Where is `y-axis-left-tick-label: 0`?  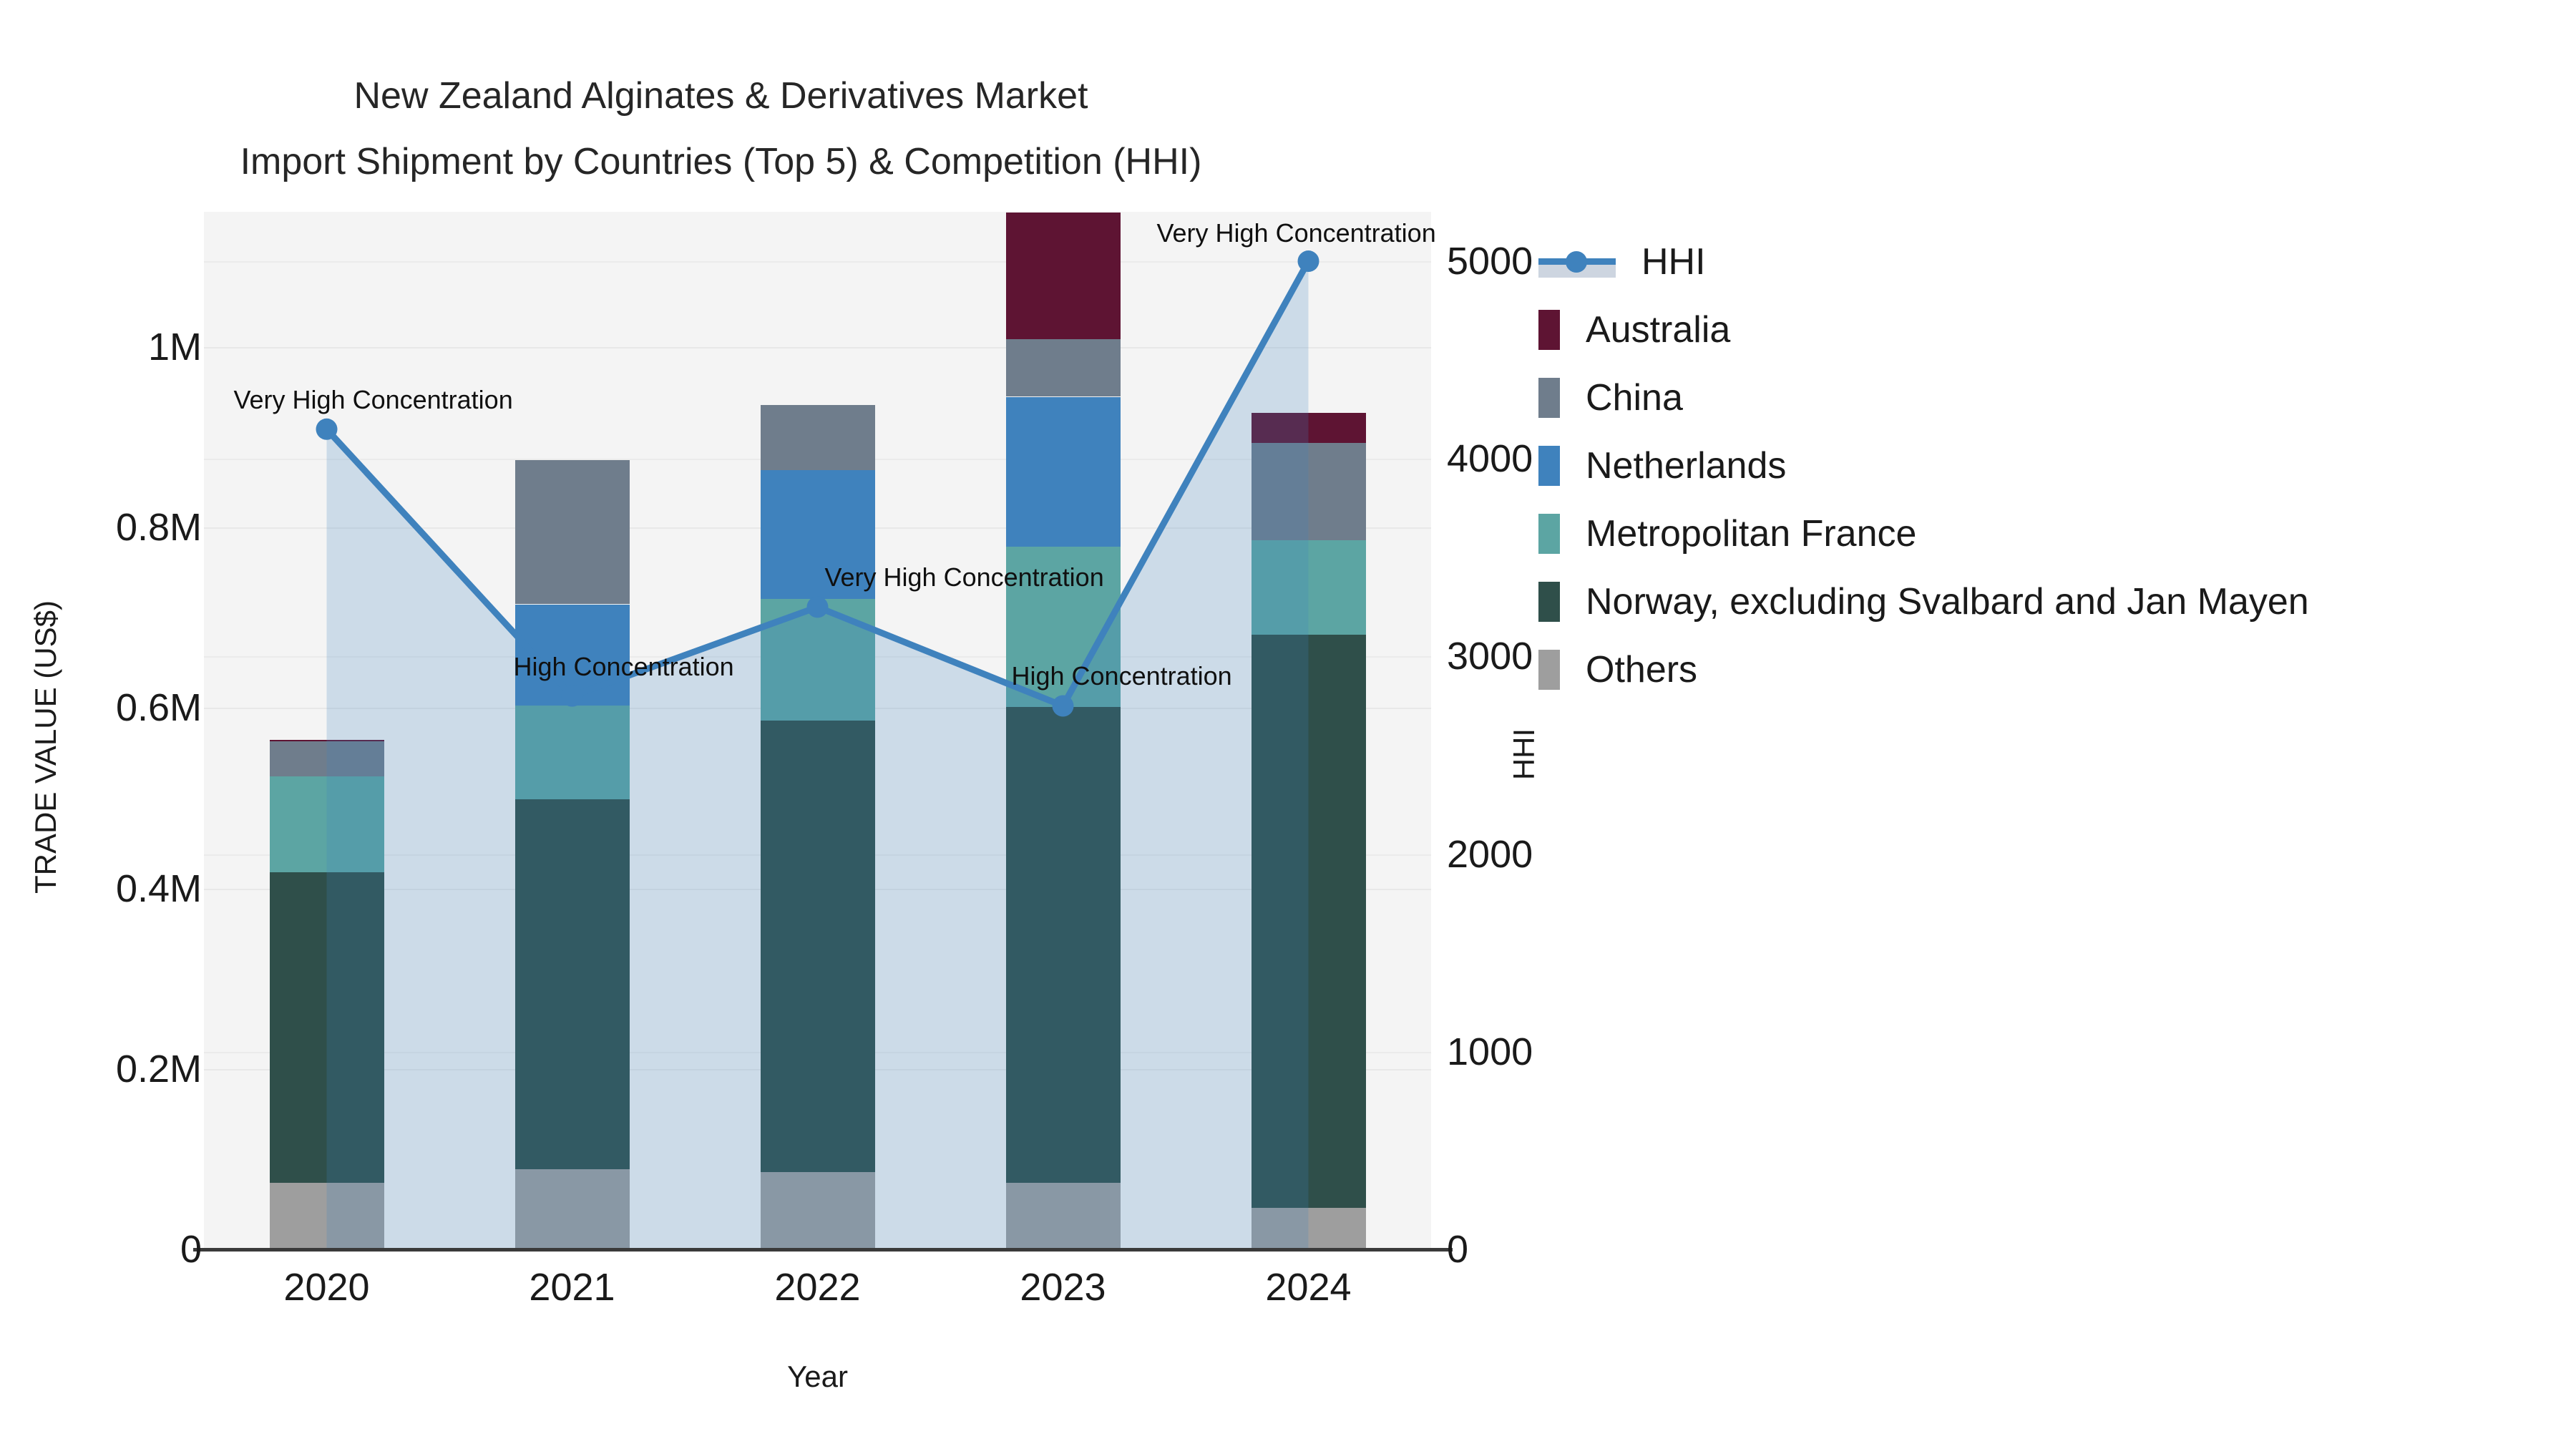 y-axis-left-tick-label: 0 is located at coordinates (191, 1249).